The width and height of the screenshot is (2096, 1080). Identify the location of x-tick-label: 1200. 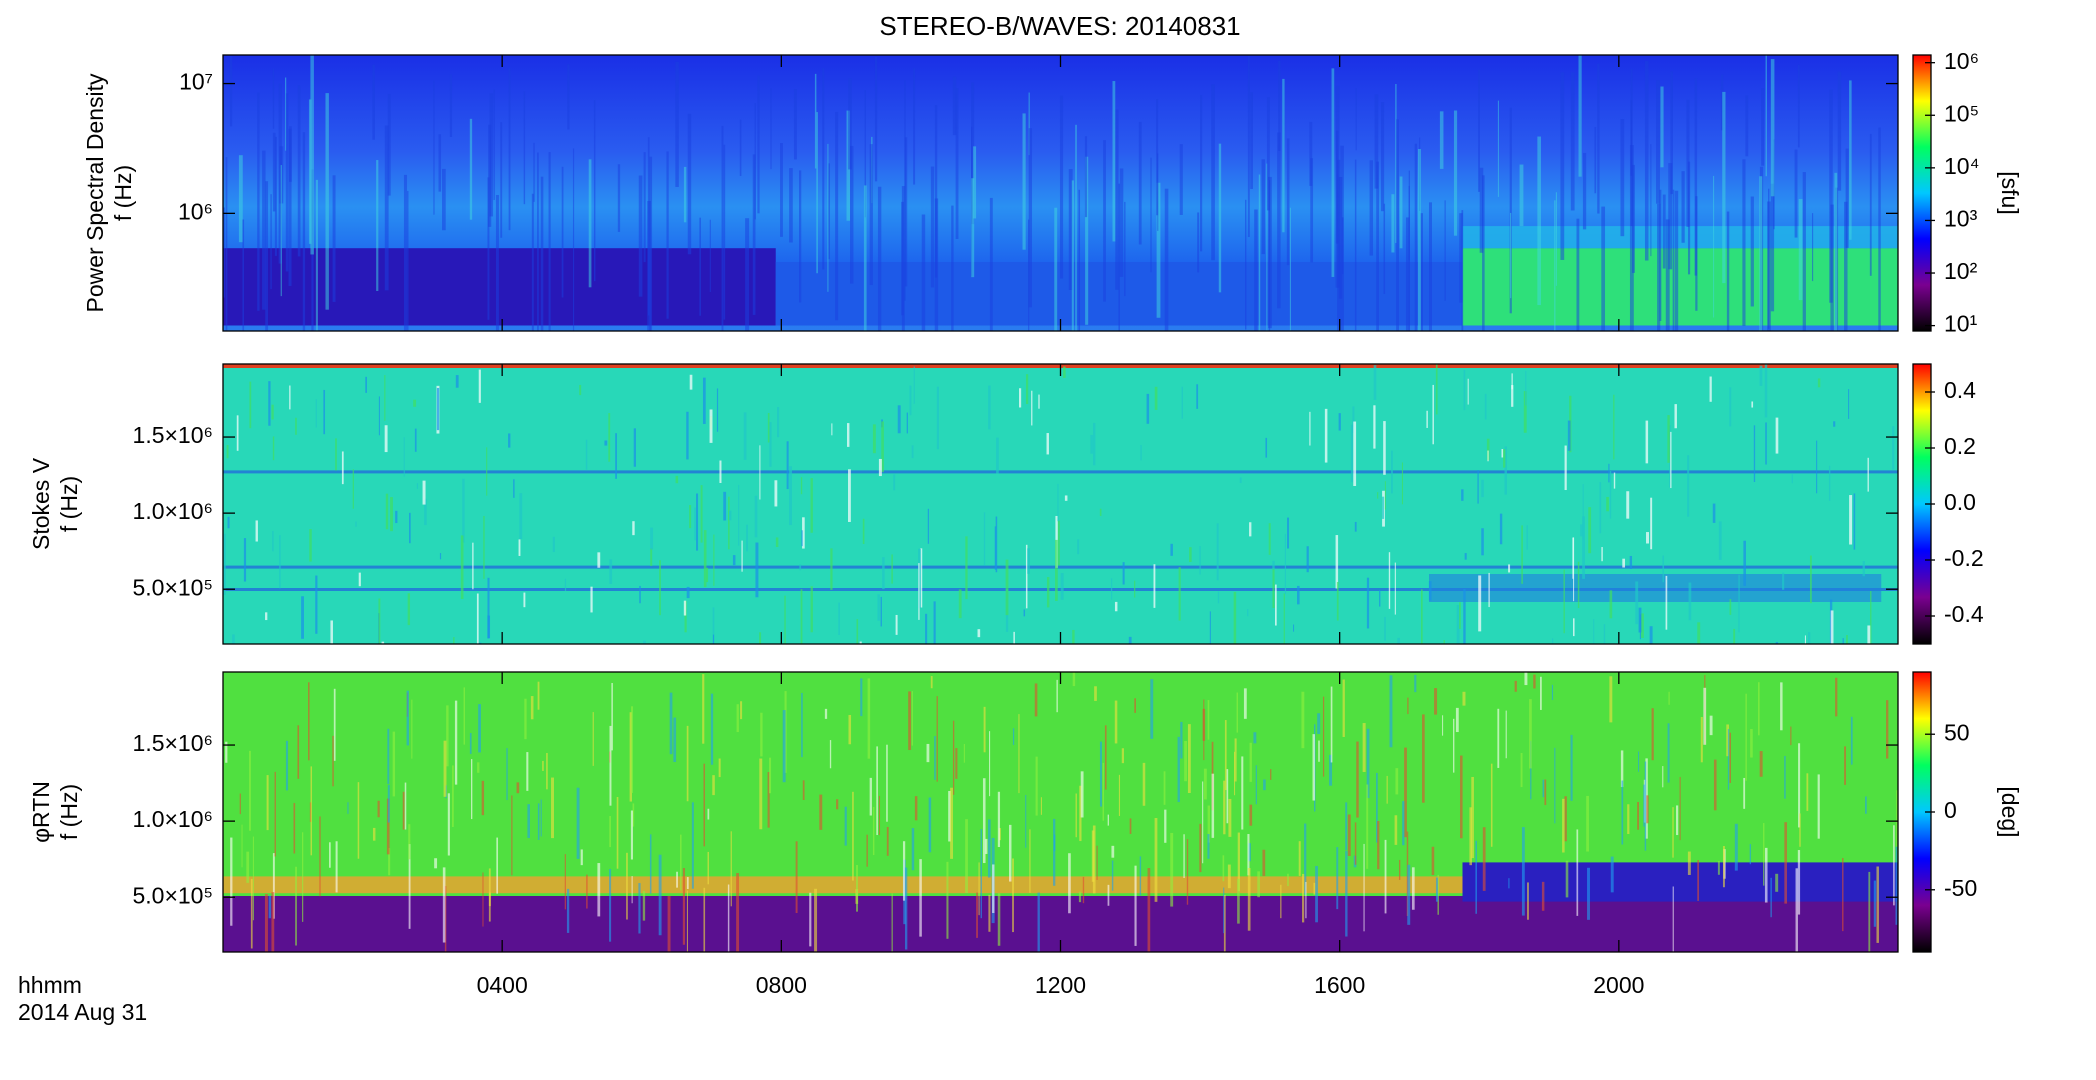
(1060, 985).